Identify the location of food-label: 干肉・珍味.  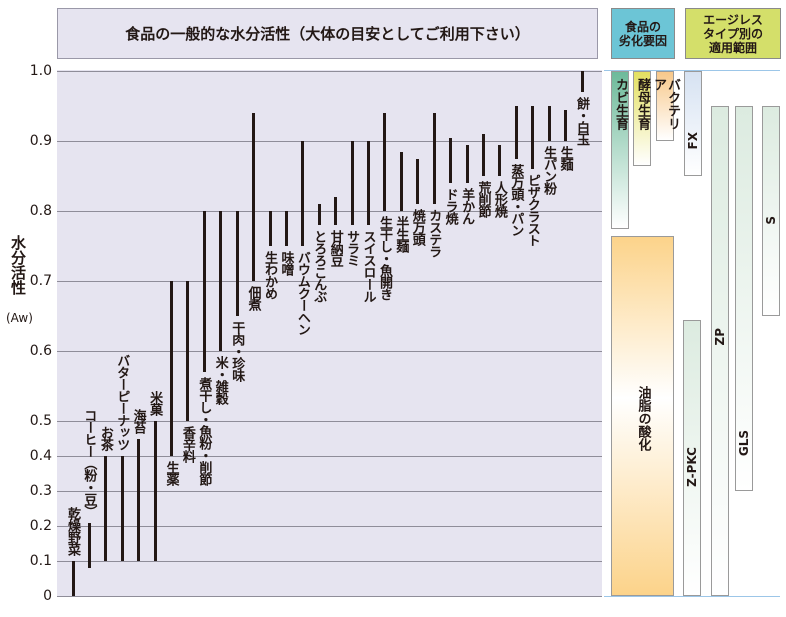
(237, 351).